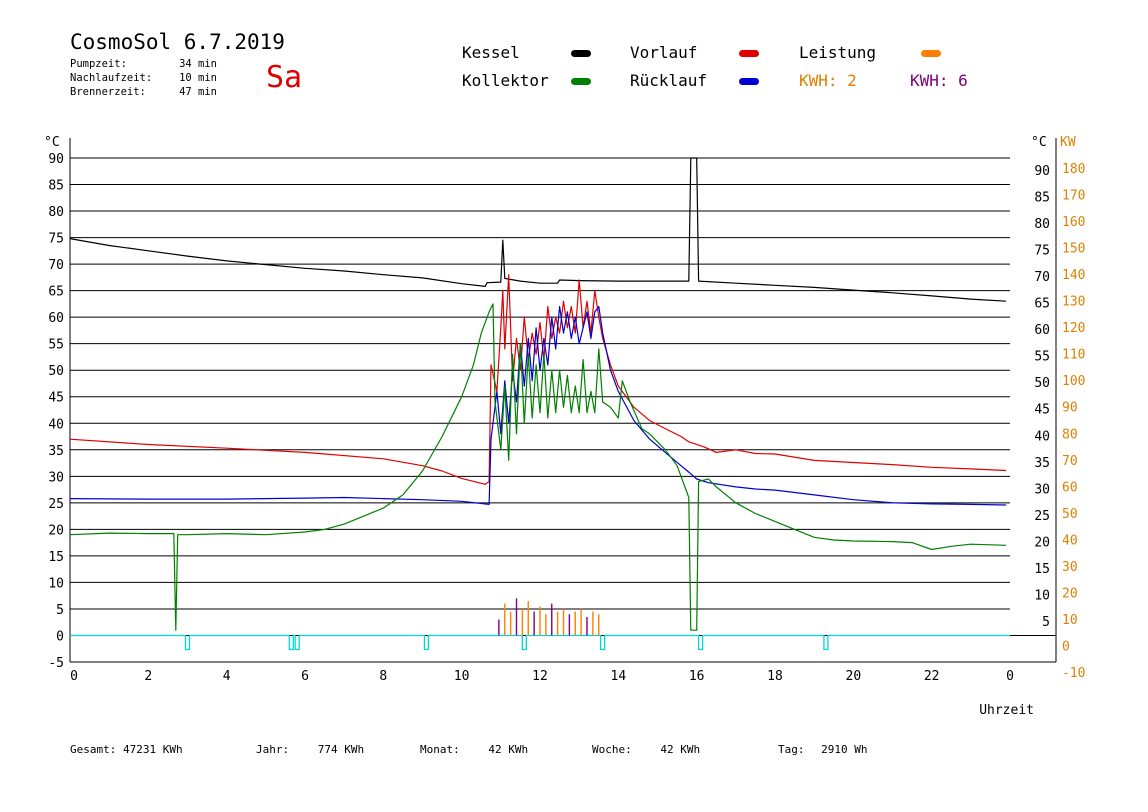  Describe the element at coordinates (749, 81) in the screenshot. I see `legend-ruecklauf-swatch` at that location.